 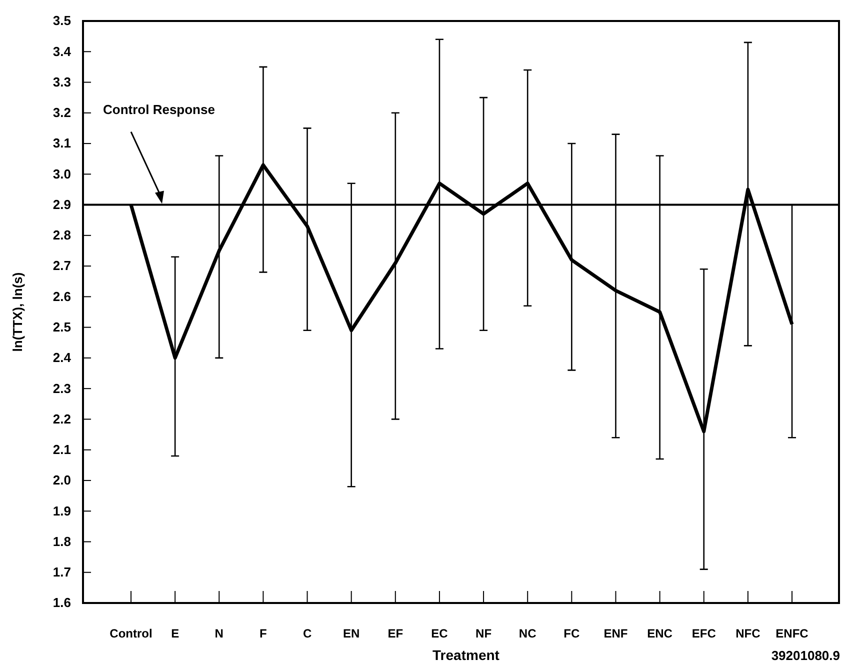 What do you see at coordinates (61, 572) in the screenshot?
I see `y-tick-label: 1.7` at bounding box center [61, 572].